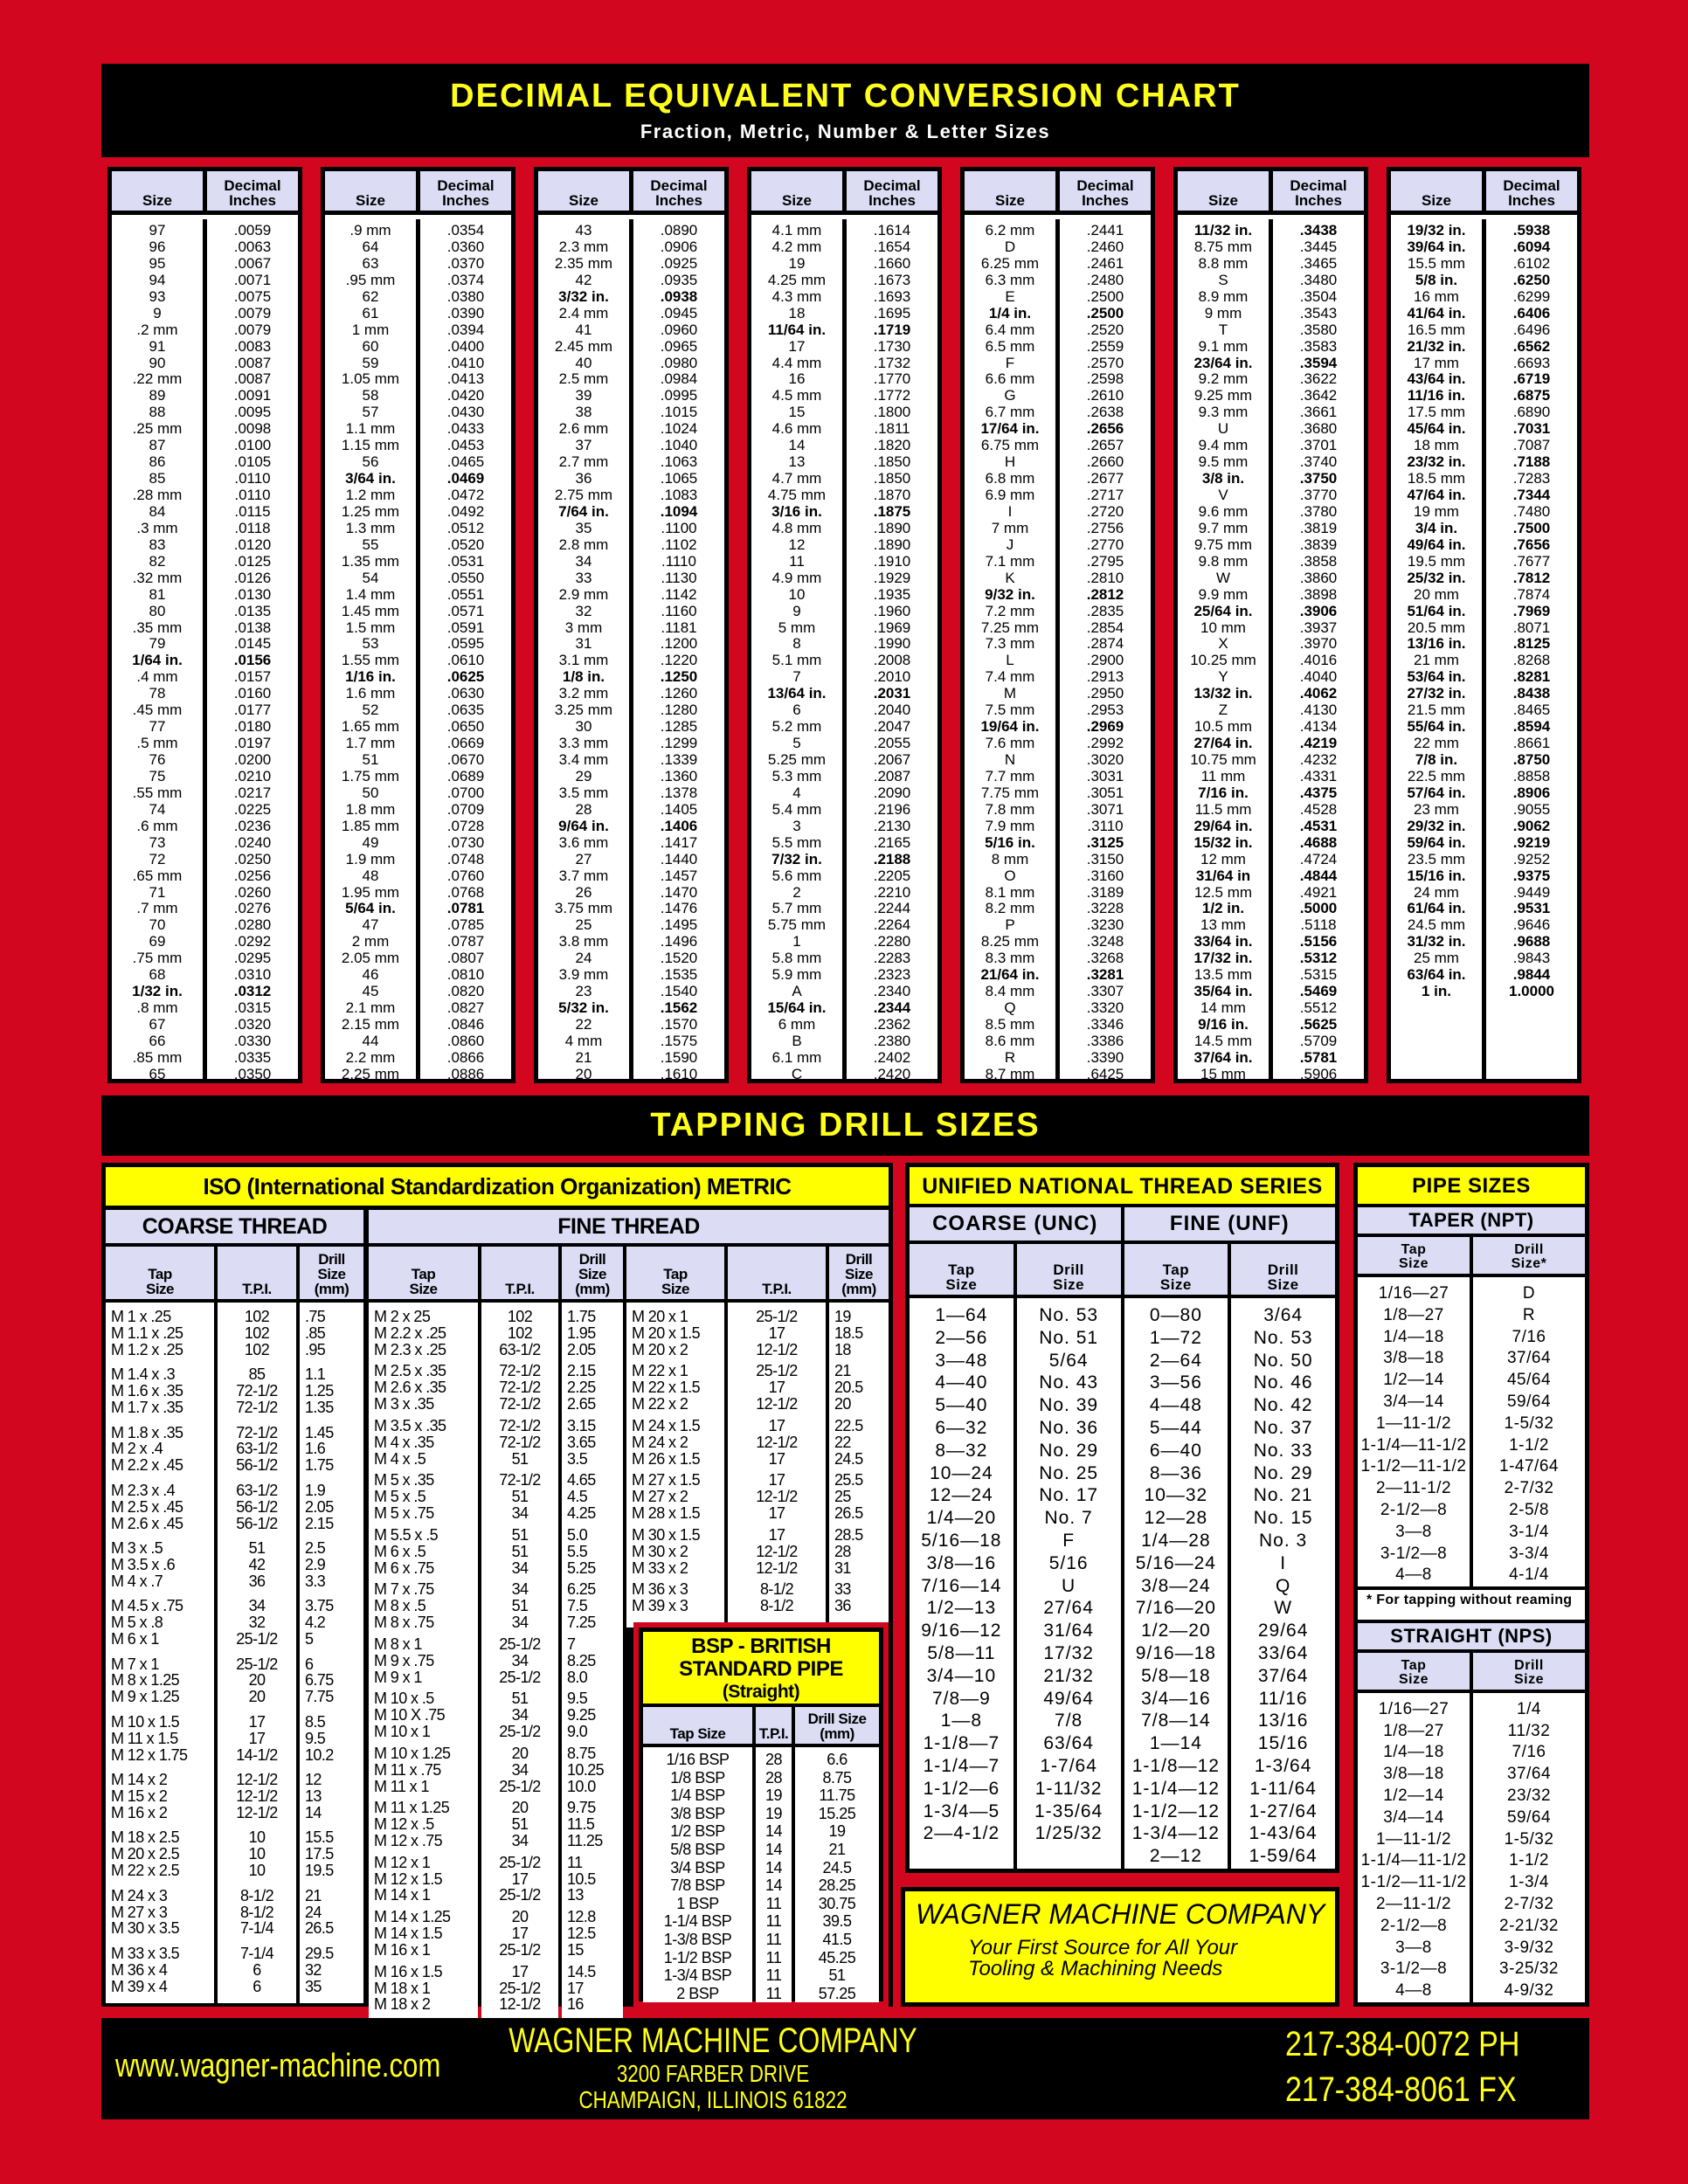 The height and width of the screenshot is (2184, 1688). Describe the element at coordinates (257, 1333) in the screenshot. I see `tpi: 102` at that location.